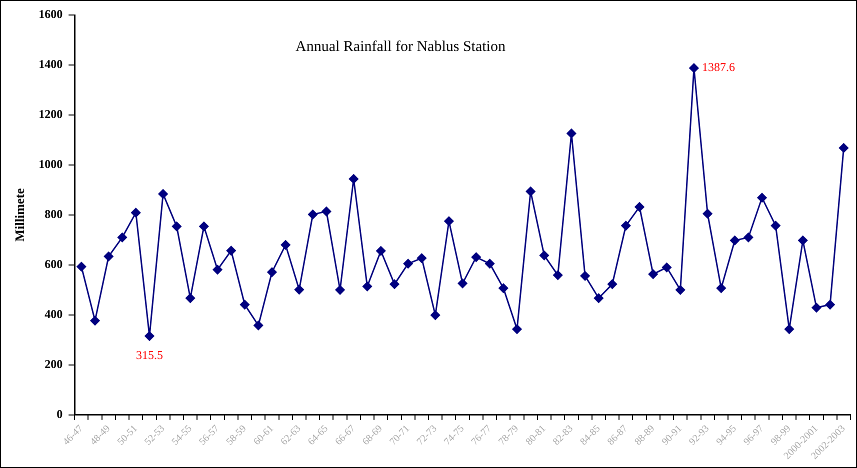 Image resolution: width=857 pixels, height=468 pixels. What do you see at coordinates (59, 413) in the screenshot?
I see `y-tick-label: 0` at bounding box center [59, 413].